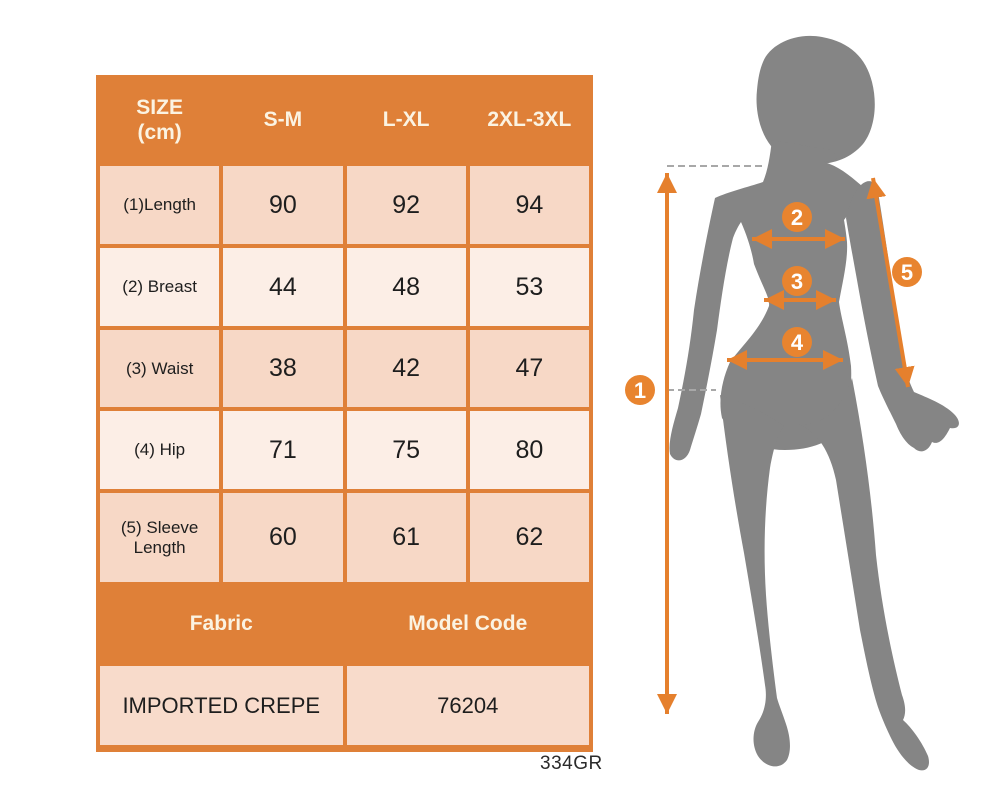  I want to click on marker-1-label: 1, so click(640, 390).